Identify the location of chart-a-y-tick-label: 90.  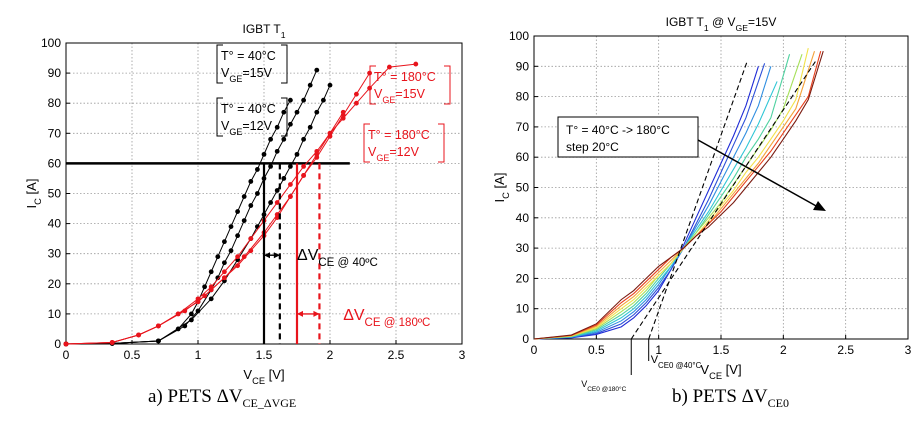
(55, 73).